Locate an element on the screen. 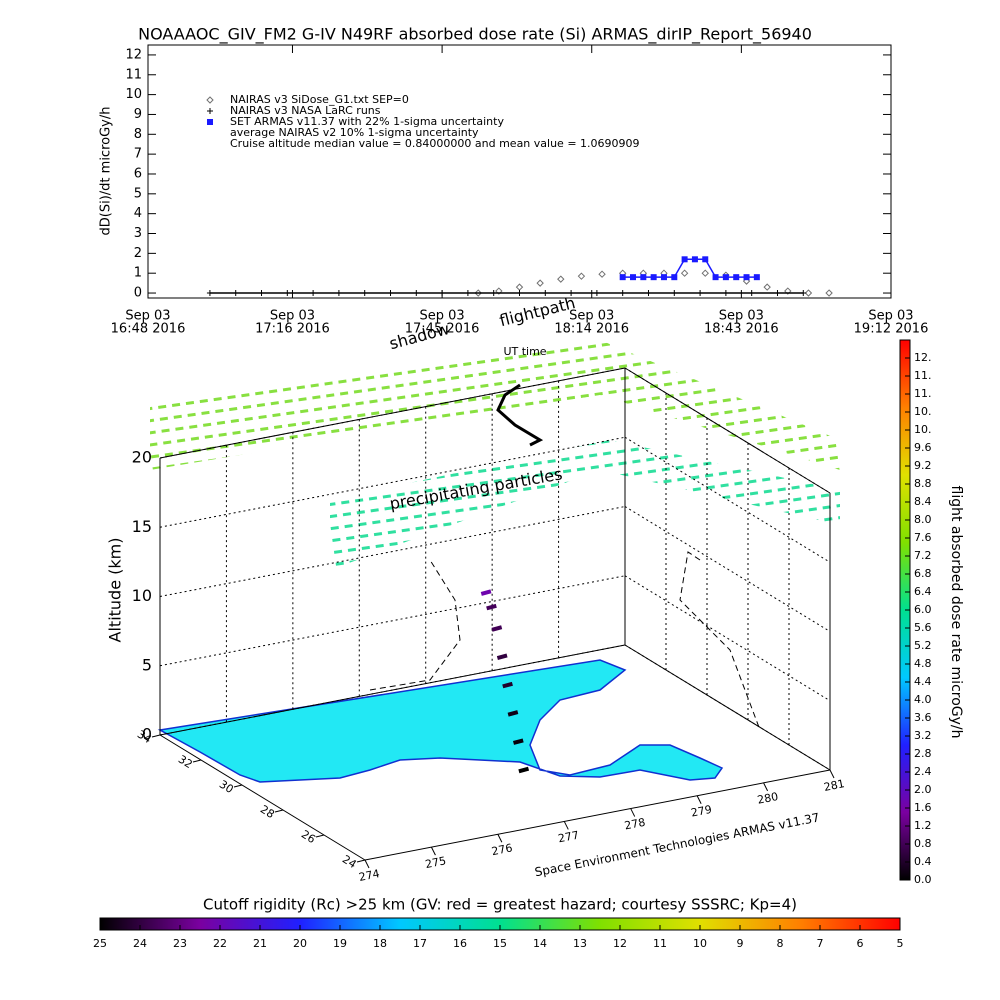 The image size is (1000, 1000). x-tick-label: 279 is located at coordinates (701, 811).